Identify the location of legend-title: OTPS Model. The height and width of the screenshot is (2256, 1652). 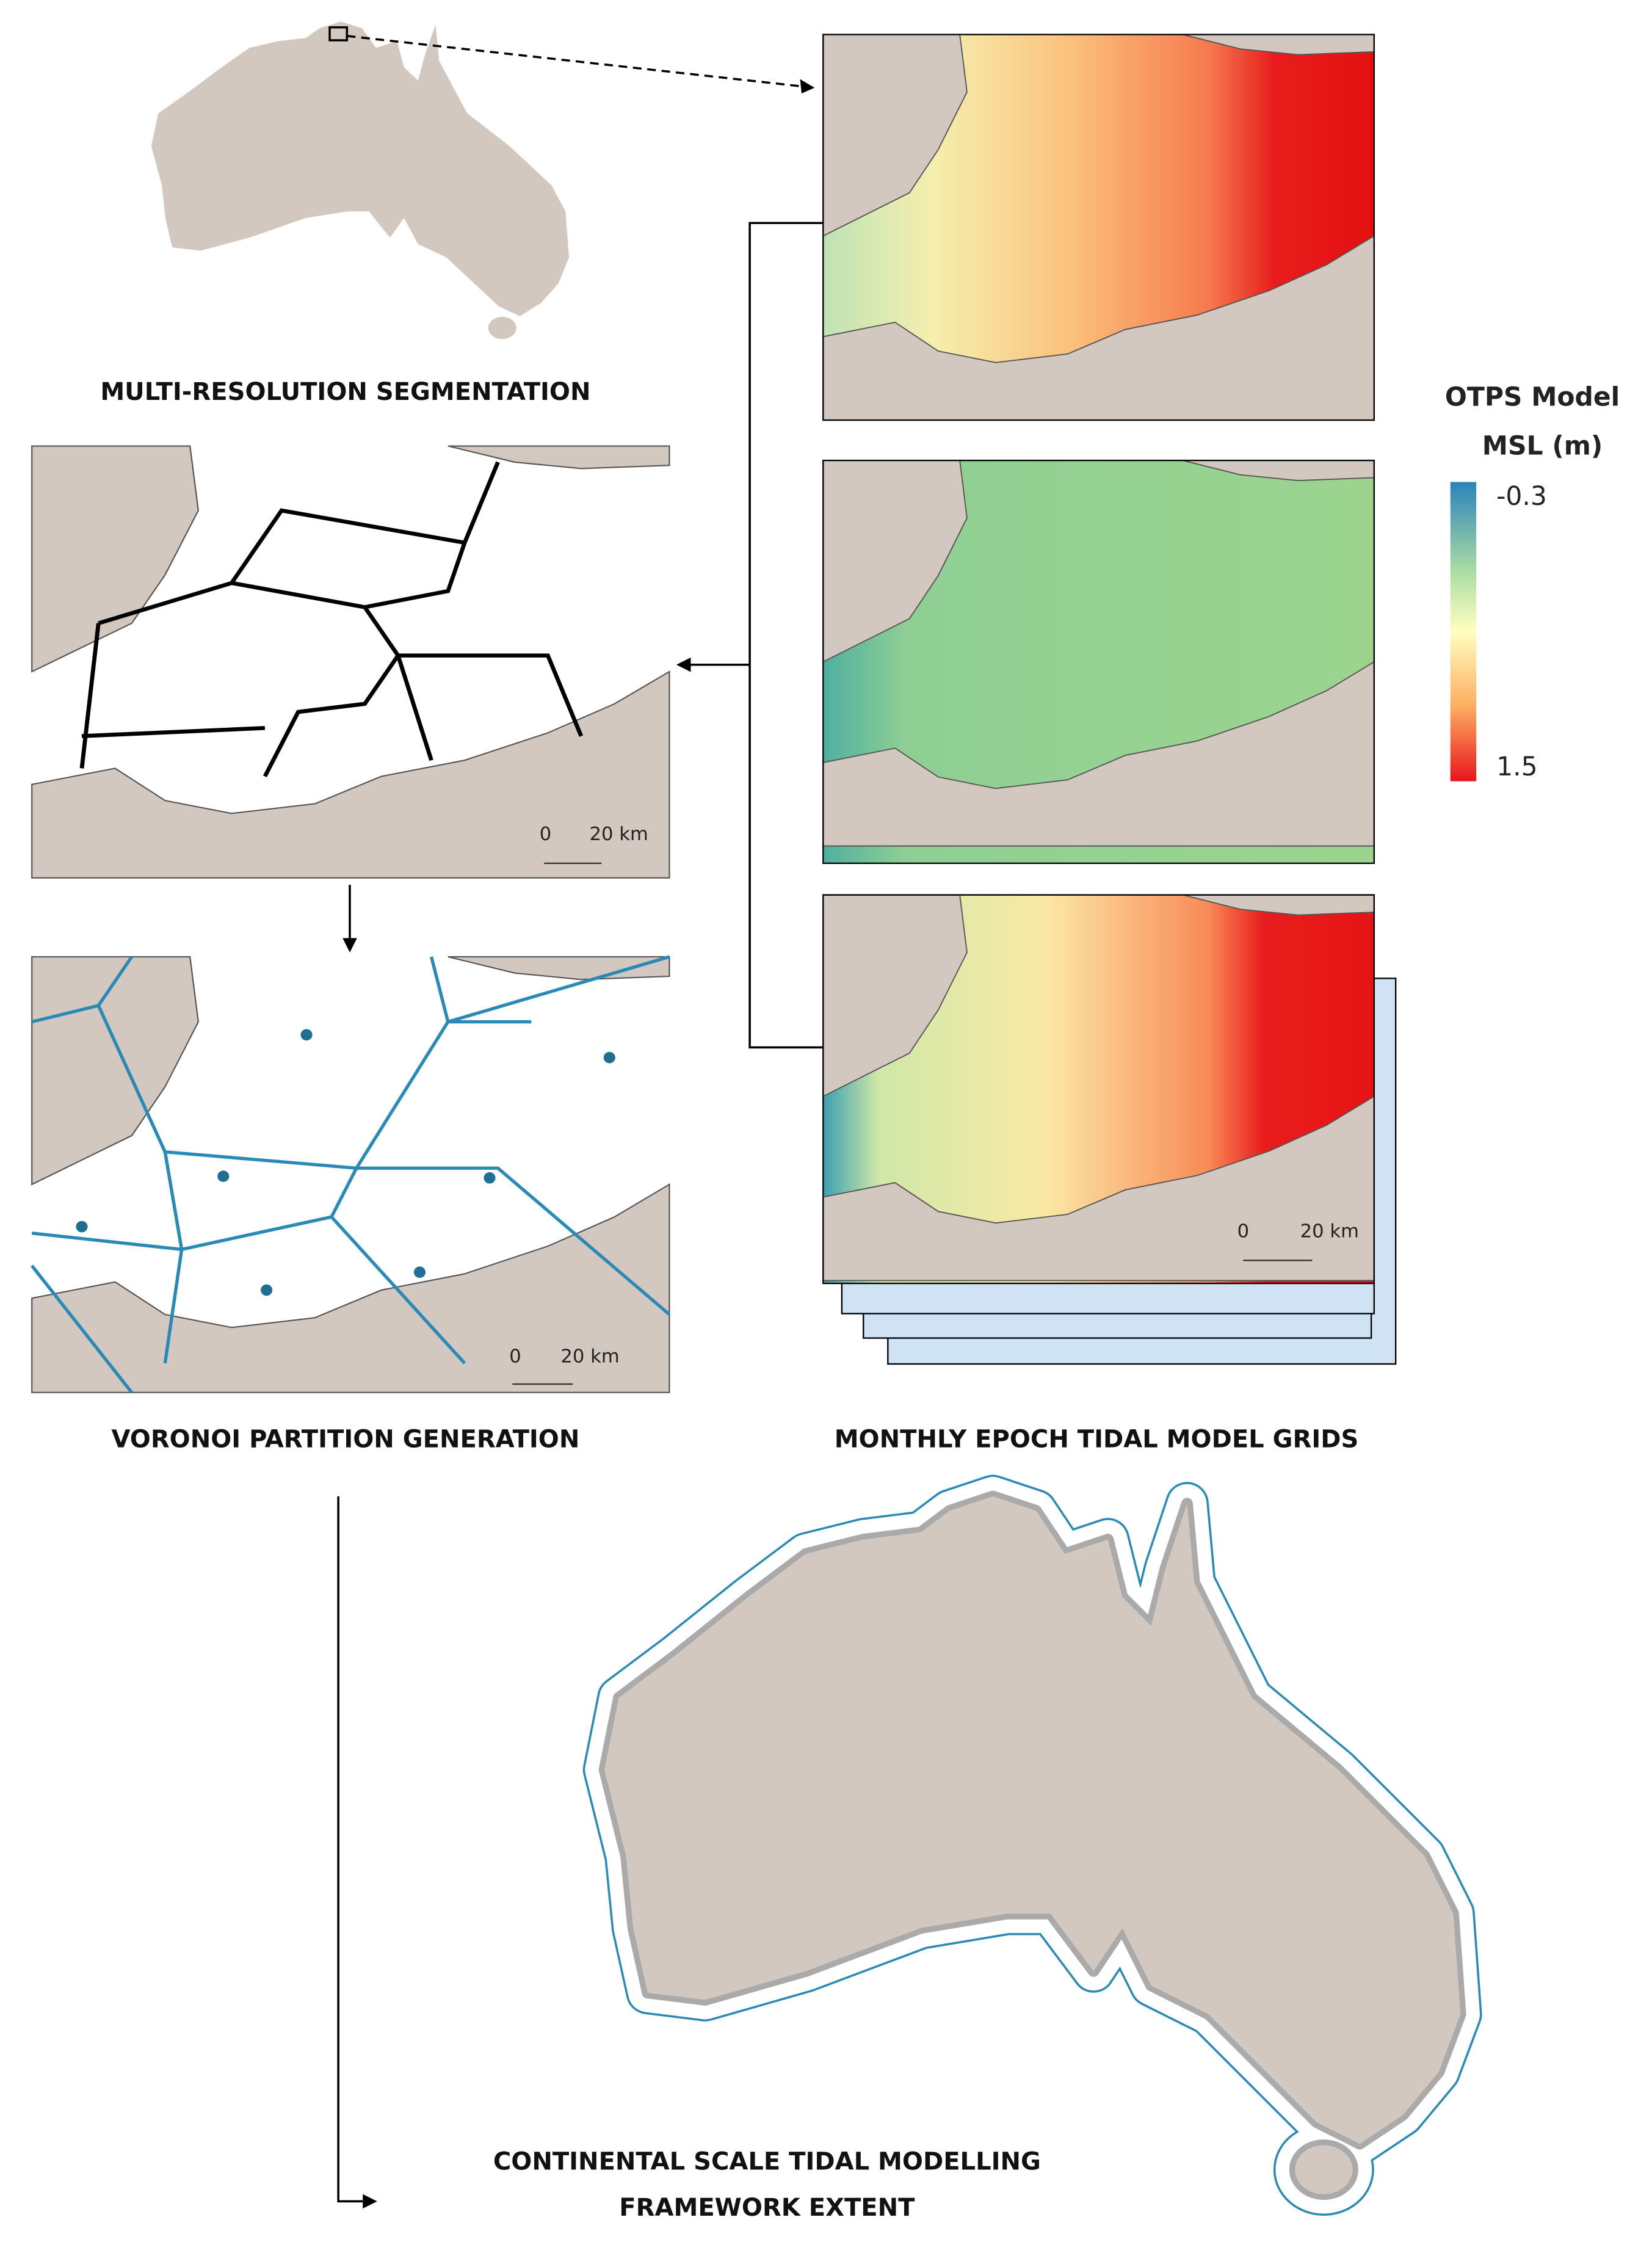
(1532, 398).